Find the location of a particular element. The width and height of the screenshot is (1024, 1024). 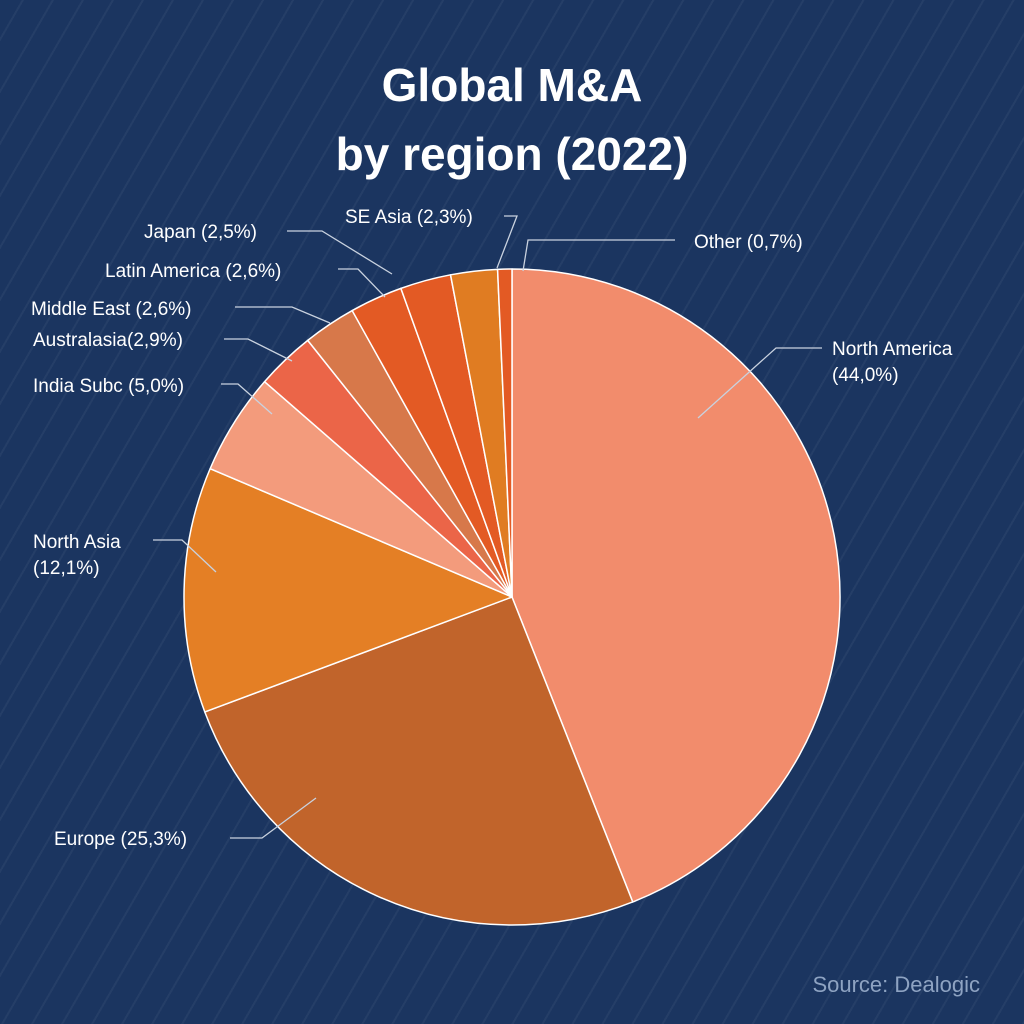

source-note: Source: Dealogic is located at coordinates (896, 984).